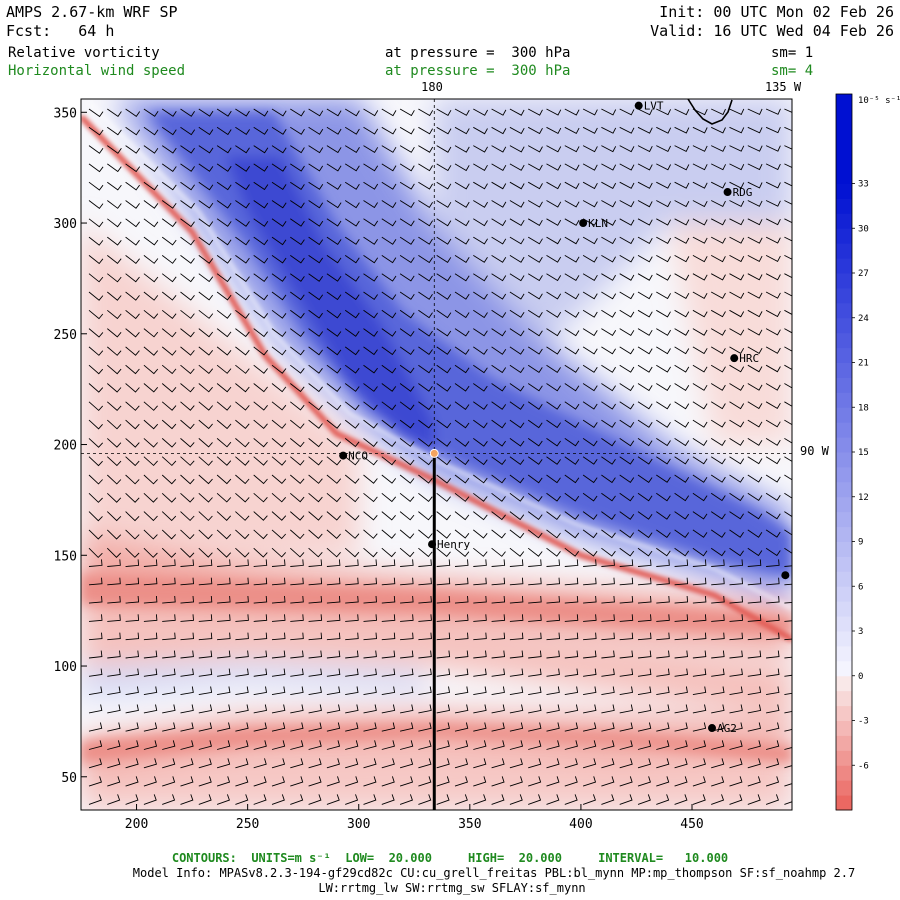 The height and width of the screenshot is (900, 900). Describe the element at coordinates (358, 824) in the screenshot. I see `x-tick-label: 300` at that location.